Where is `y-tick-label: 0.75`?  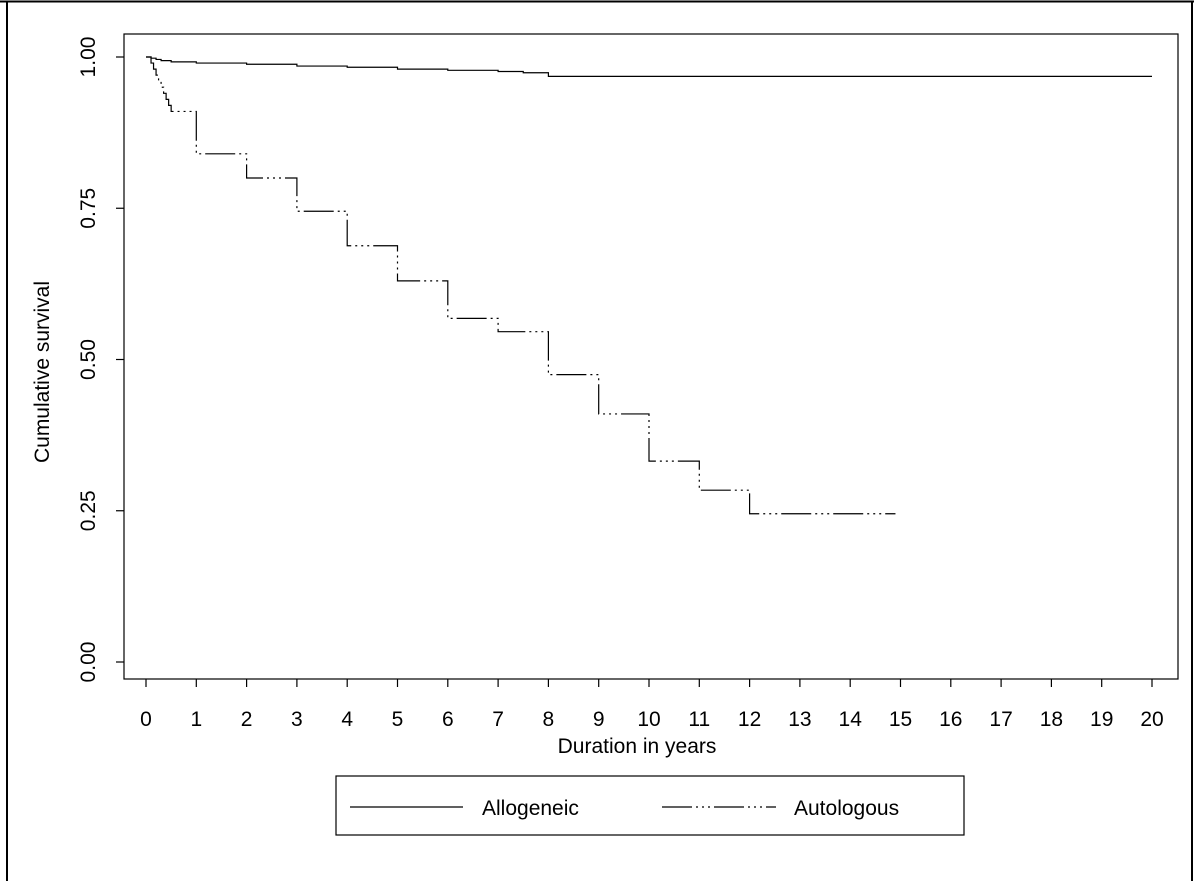
y-tick-label: 0.75 is located at coordinates (88, 208).